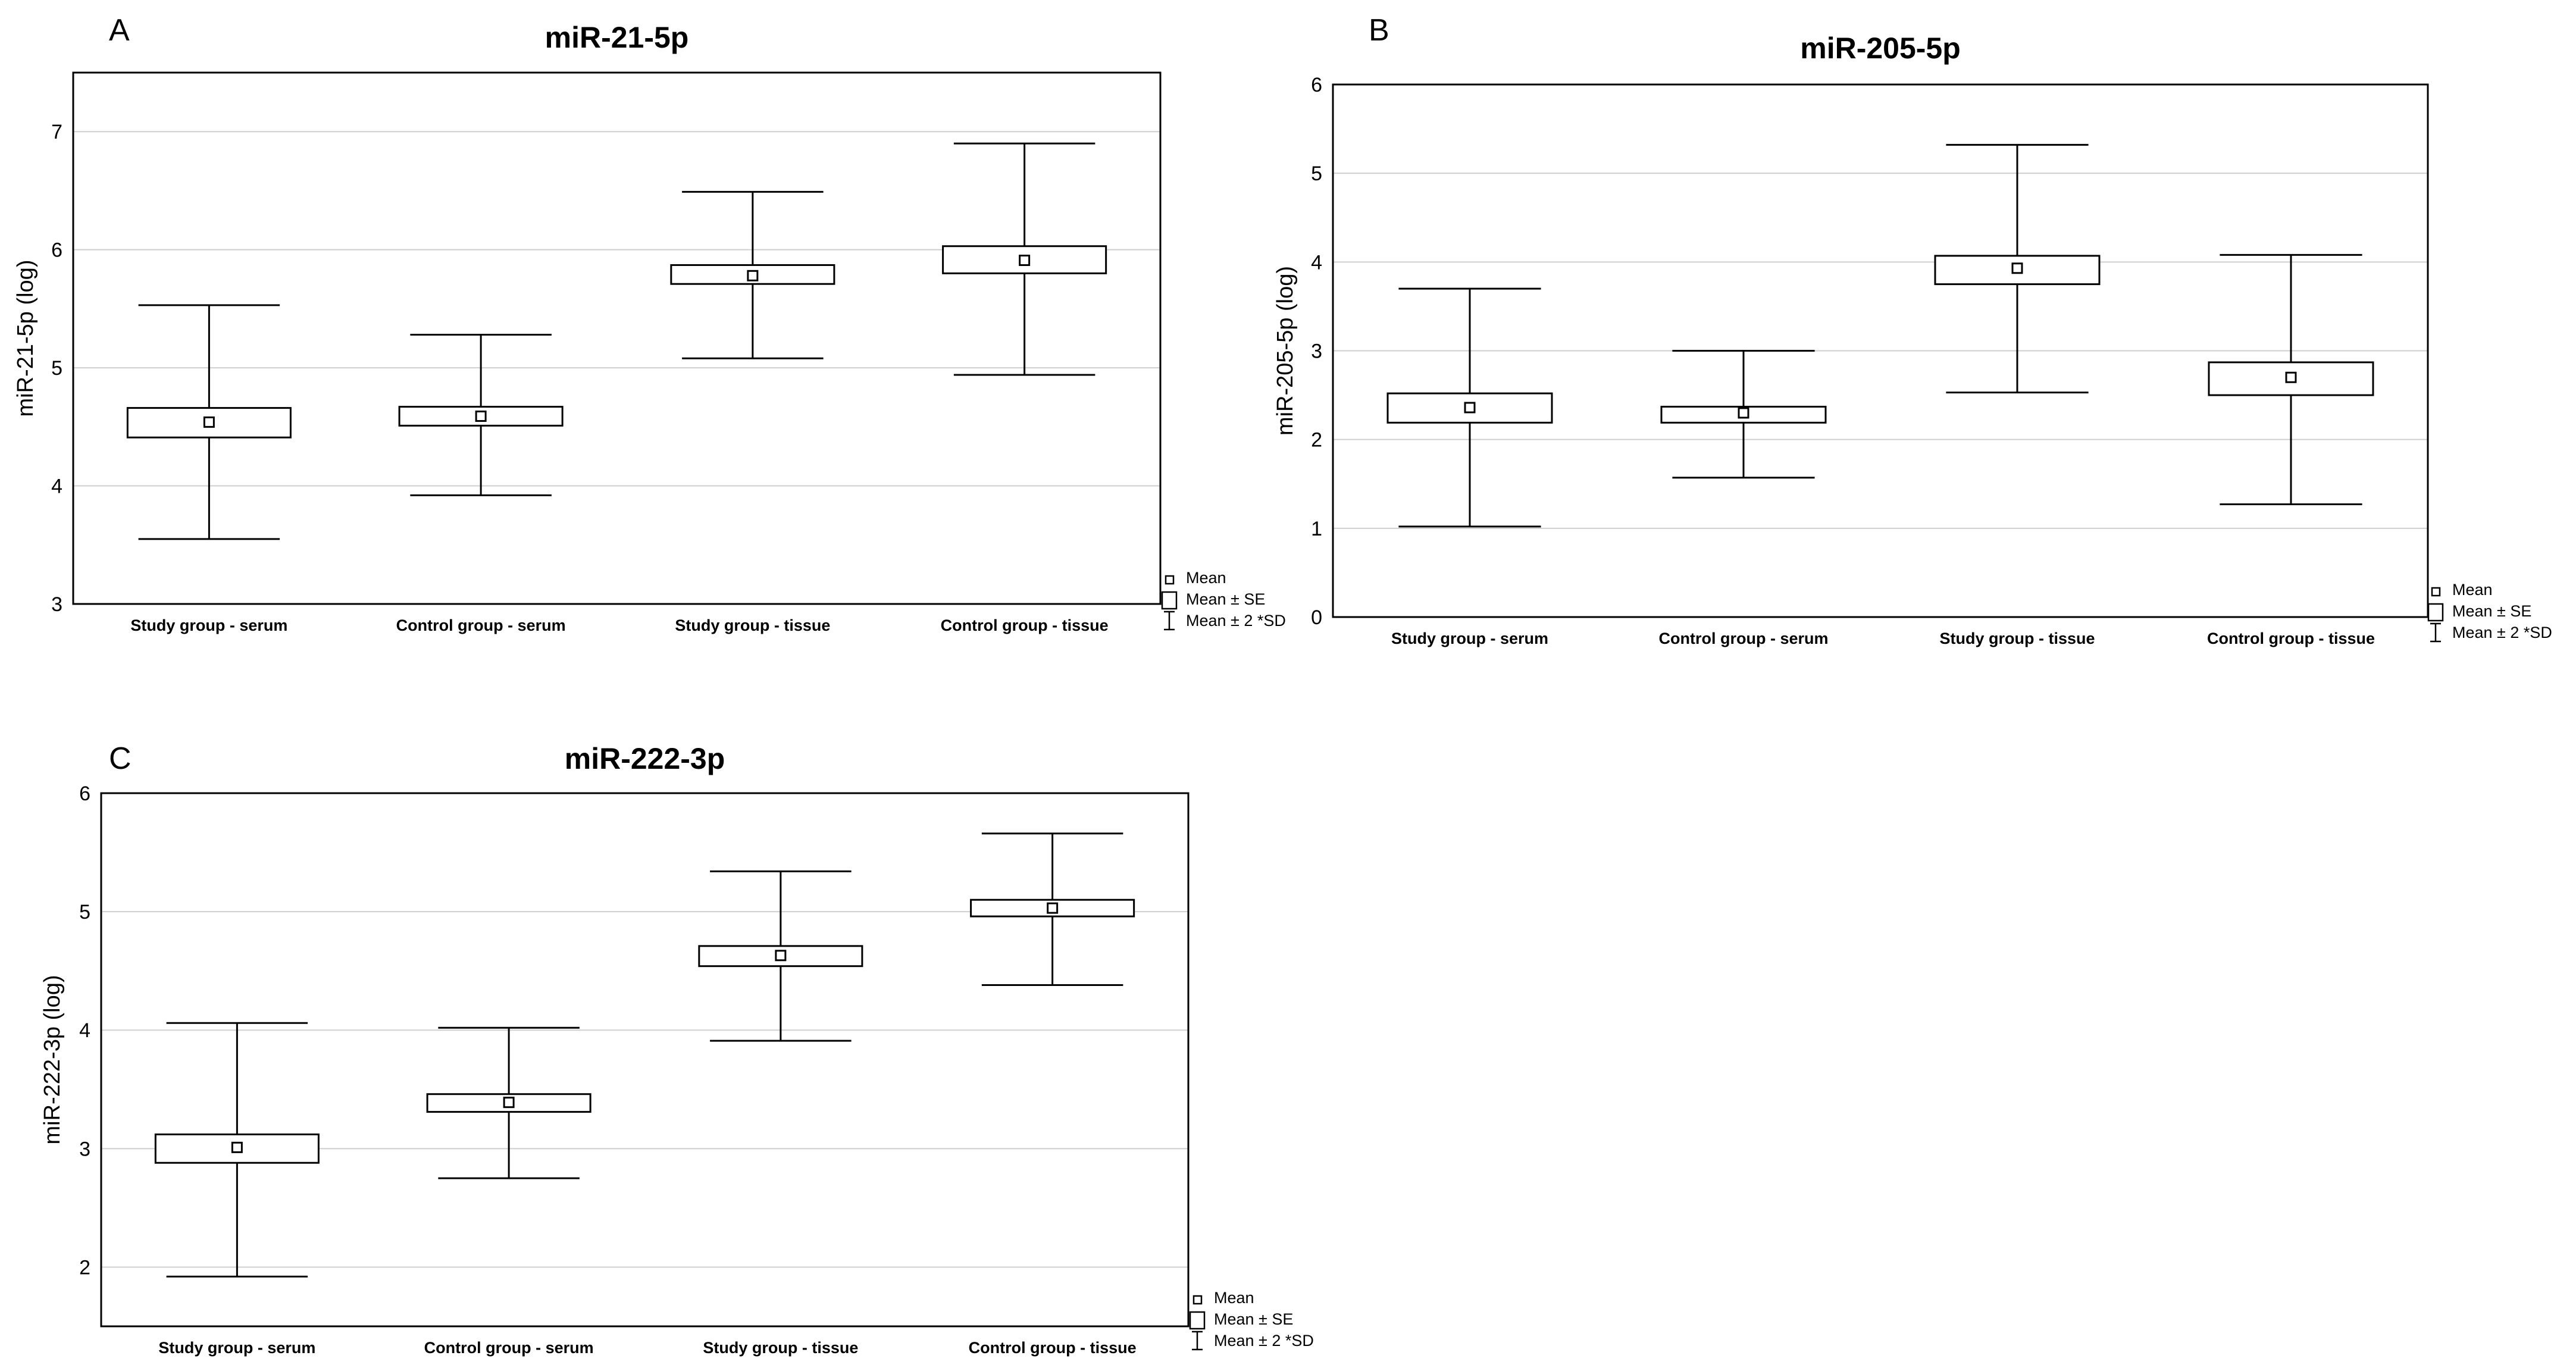 This screenshot has width=2576, height=1365. What do you see at coordinates (119, 31) in the screenshot?
I see `panel-letter: A` at bounding box center [119, 31].